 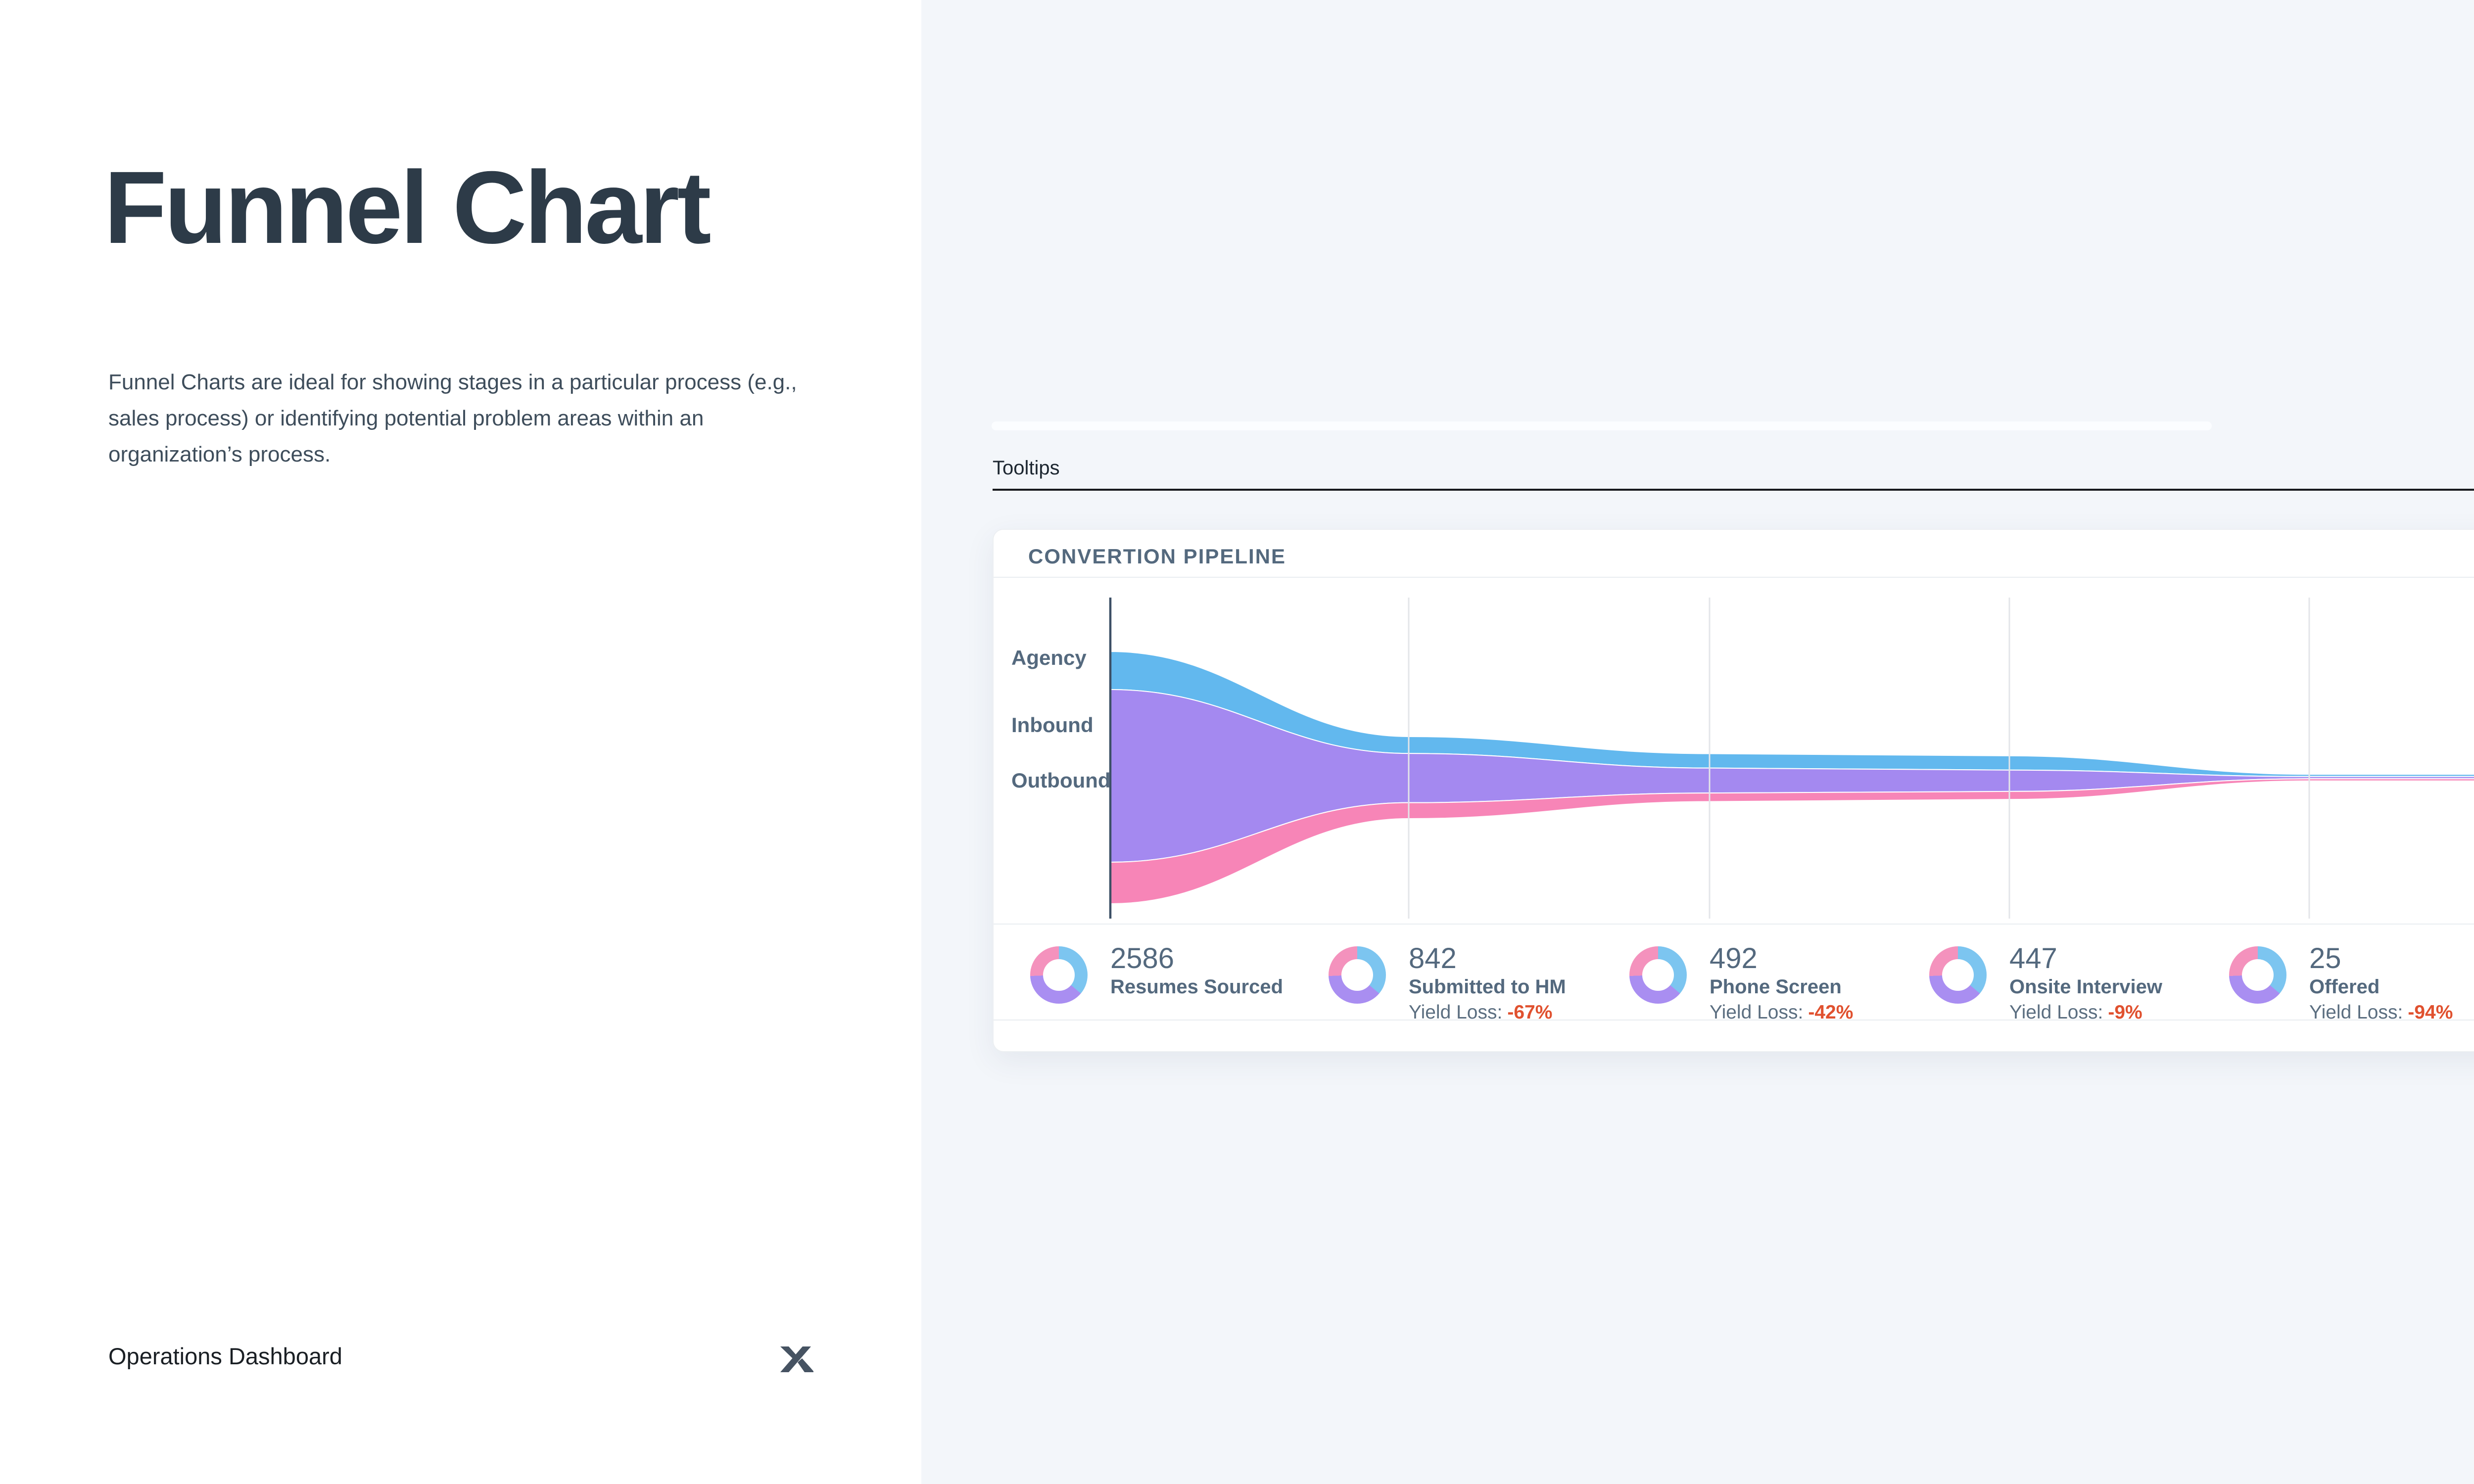 What do you see at coordinates (2125, 1012) in the screenshot?
I see `metric-value: -9%` at bounding box center [2125, 1012].